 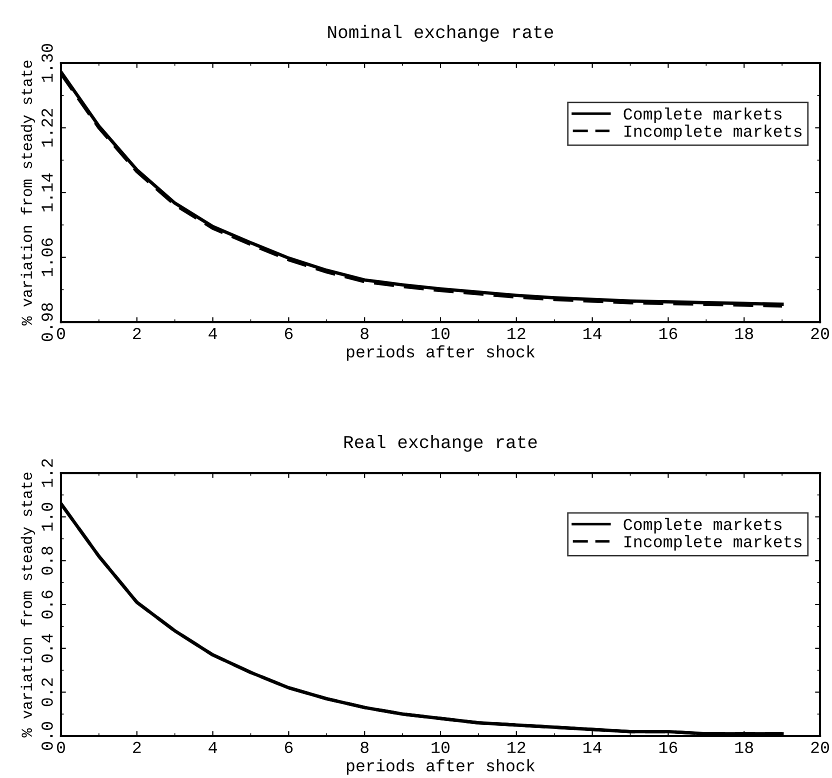 What do you see at coordinates (47, 257) in the screenshot?
I see `y-tick-label: 1.06` at bounding box center [47, 257].